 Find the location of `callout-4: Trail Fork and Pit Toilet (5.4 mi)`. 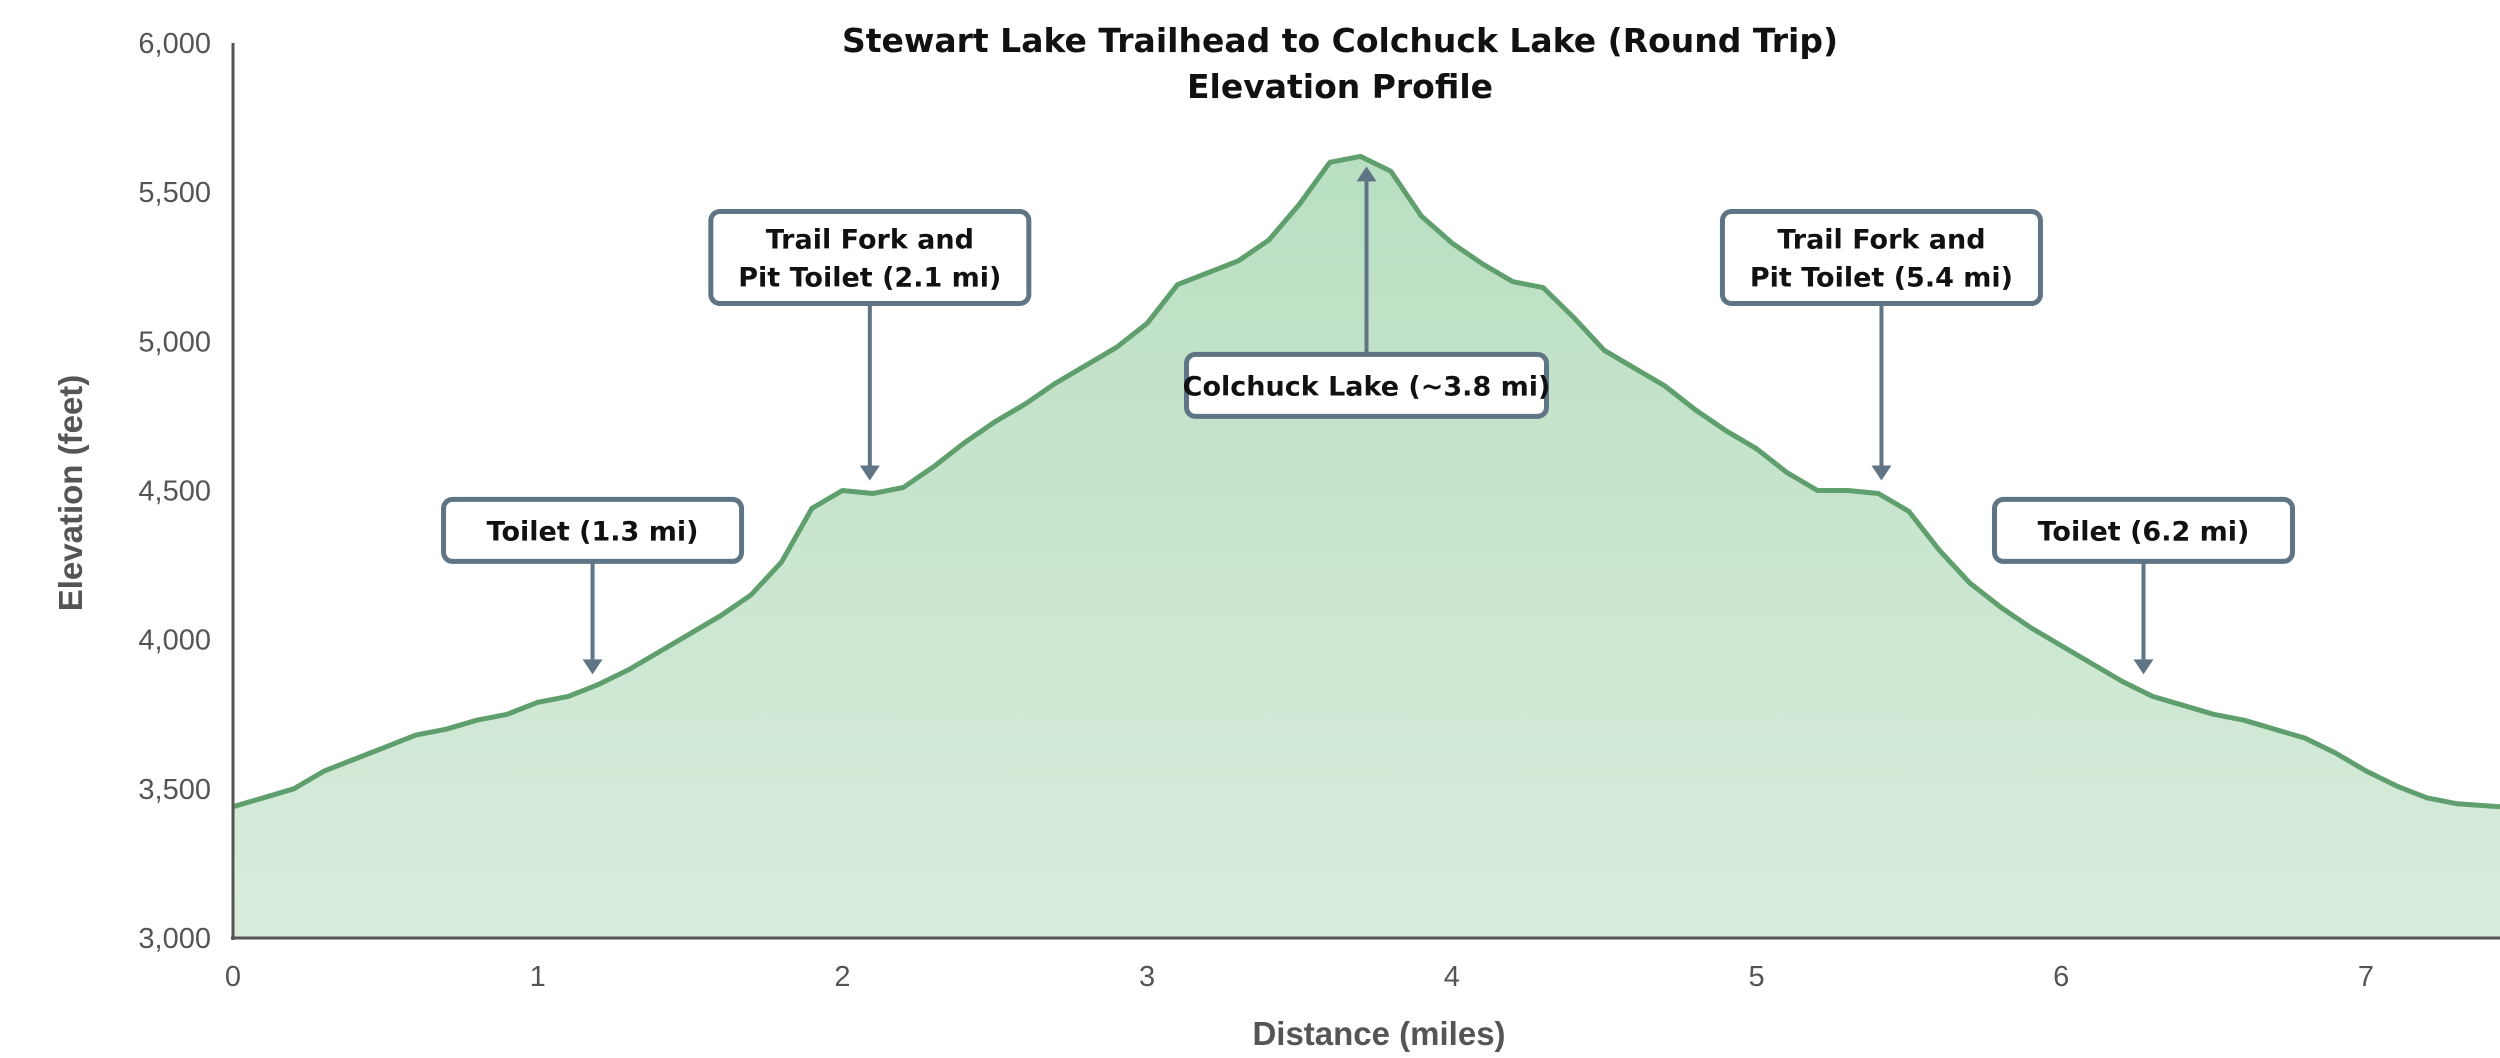

callout-4: Trail Fork and Pit Toilet (5.4 mi) is located at coordinates (1881, 345).